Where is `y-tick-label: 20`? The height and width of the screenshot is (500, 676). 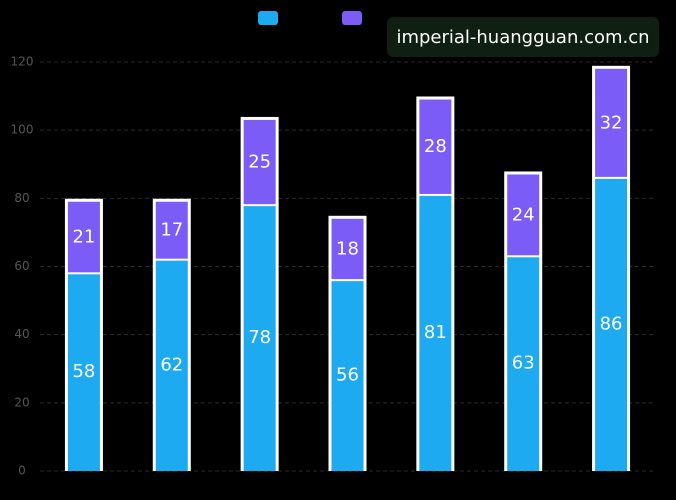
y-tick-label: 20 is located at coordinates (21, 402).